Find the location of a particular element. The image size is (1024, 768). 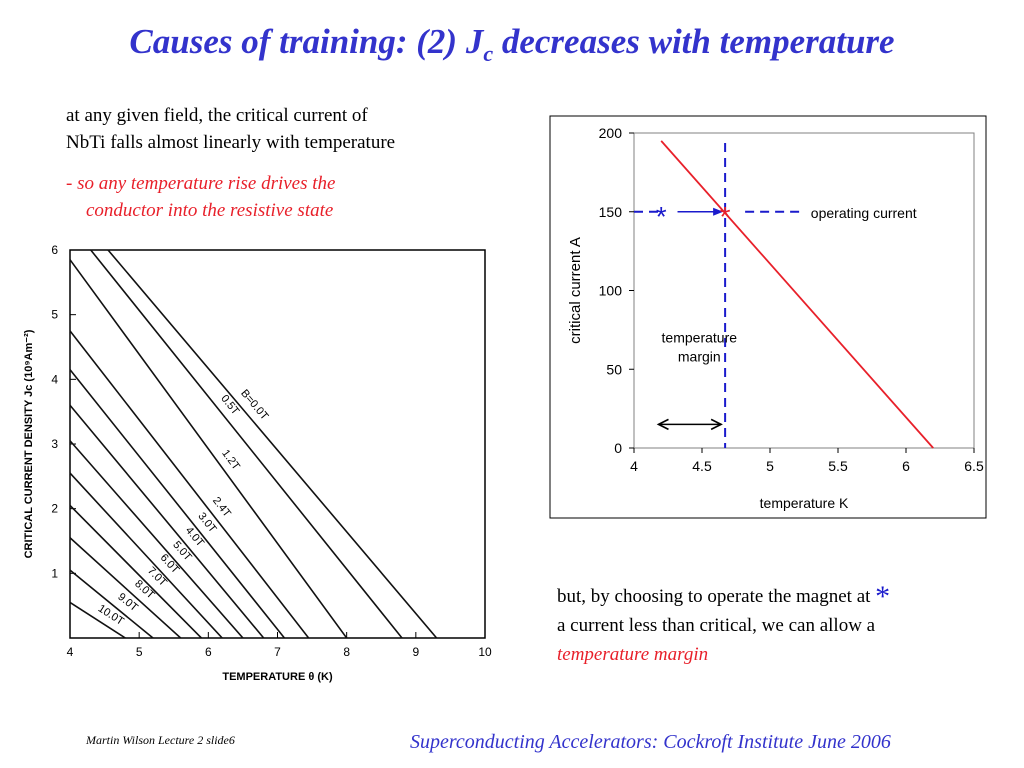

bottom-line-3: temperature margin is located at coordinates (633, 654).